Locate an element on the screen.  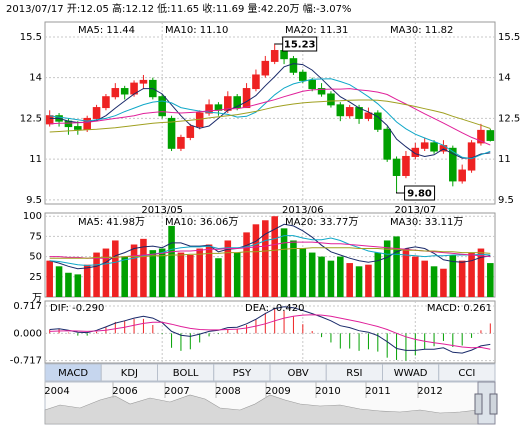
annotation: 15.23 is located at coordinates (300, 45).